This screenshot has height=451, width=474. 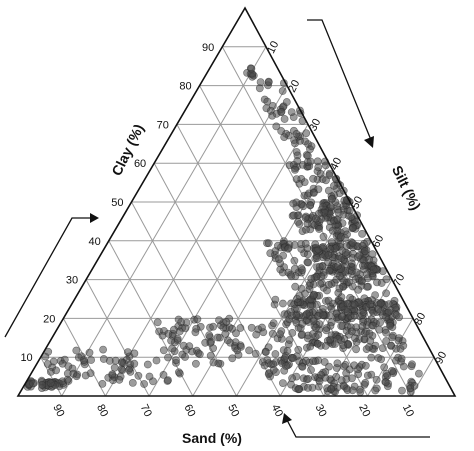 I want to click on sand-direction-arrow, so click(x=358, y=428).